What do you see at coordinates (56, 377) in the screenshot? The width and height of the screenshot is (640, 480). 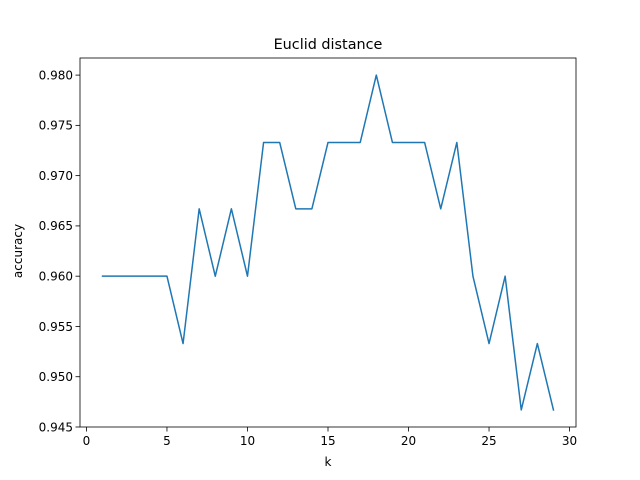 I see `y-tick-label: 0.950` at bounding box center [56, 377].